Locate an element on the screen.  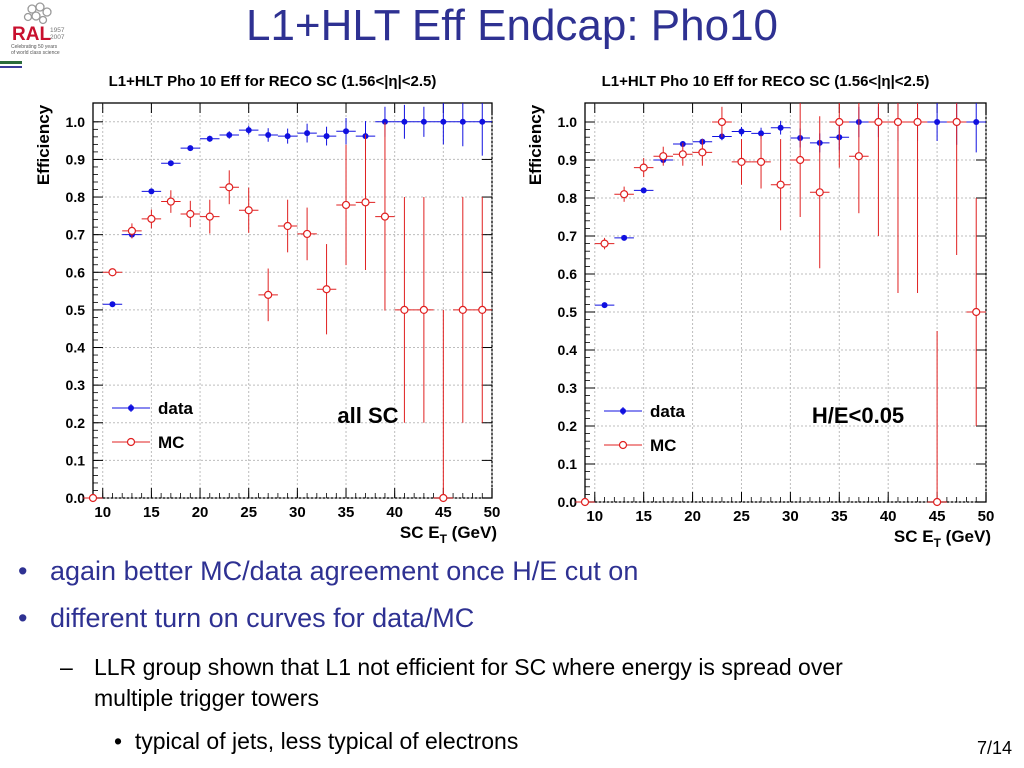
y-axis-label: Efficiency is located at coordinates (535, 144).